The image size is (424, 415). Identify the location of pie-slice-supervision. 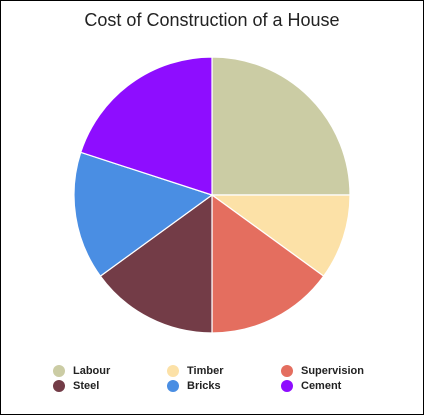
(268, 263).